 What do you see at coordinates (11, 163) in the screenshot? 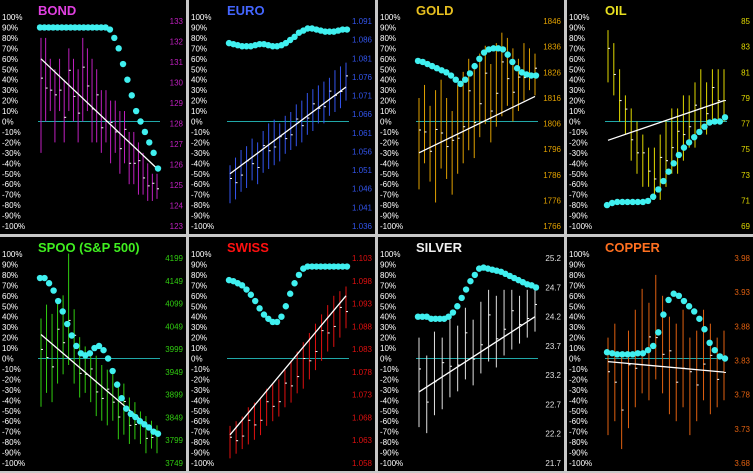
I see `pct-tick-label: -40%` at bounding box center [11, 163].